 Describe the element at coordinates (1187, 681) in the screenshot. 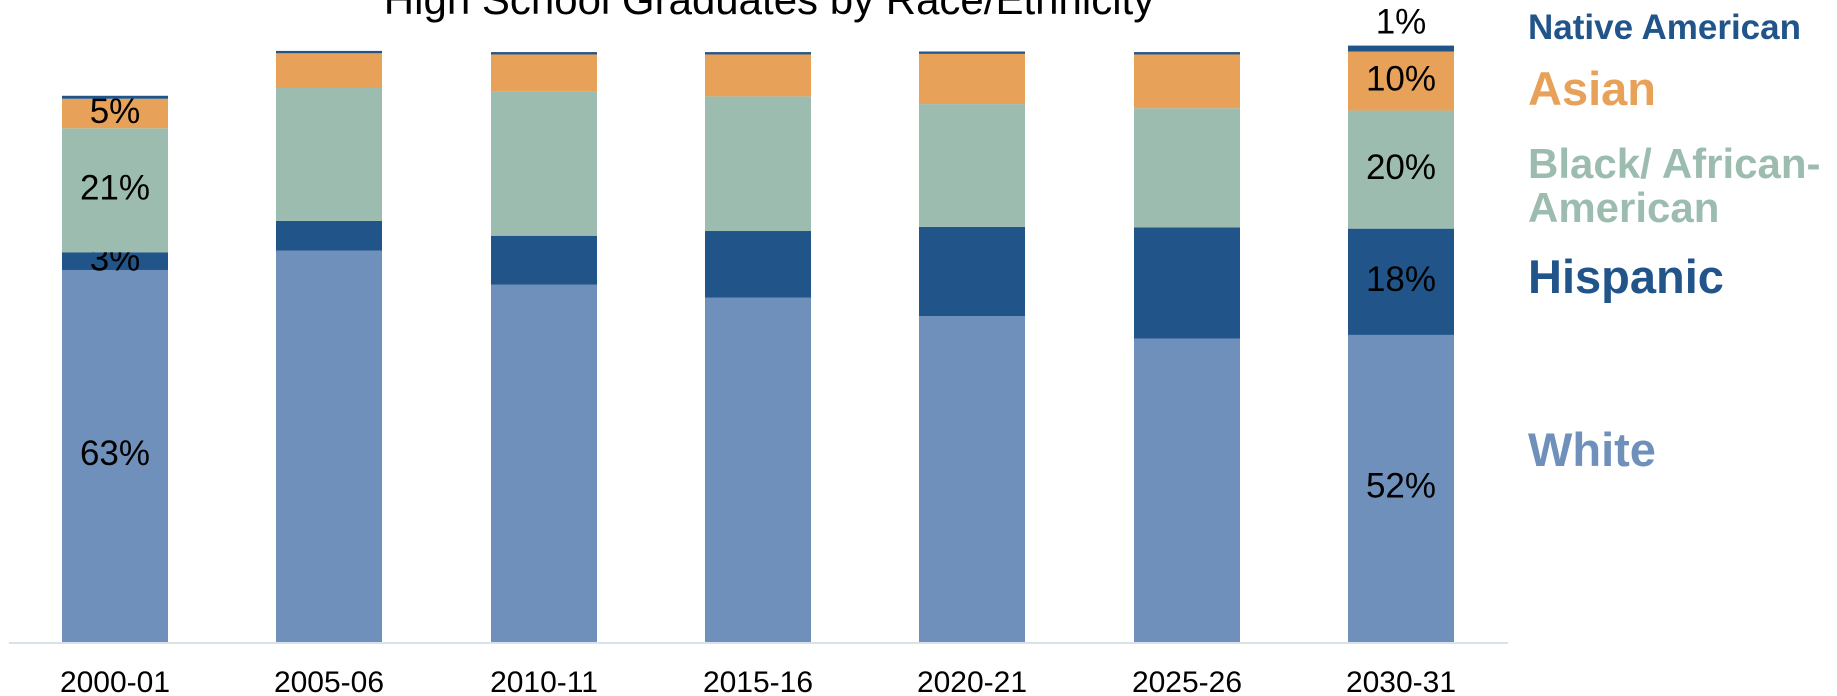

I see `x-tick-label: 2025-26` at that location.